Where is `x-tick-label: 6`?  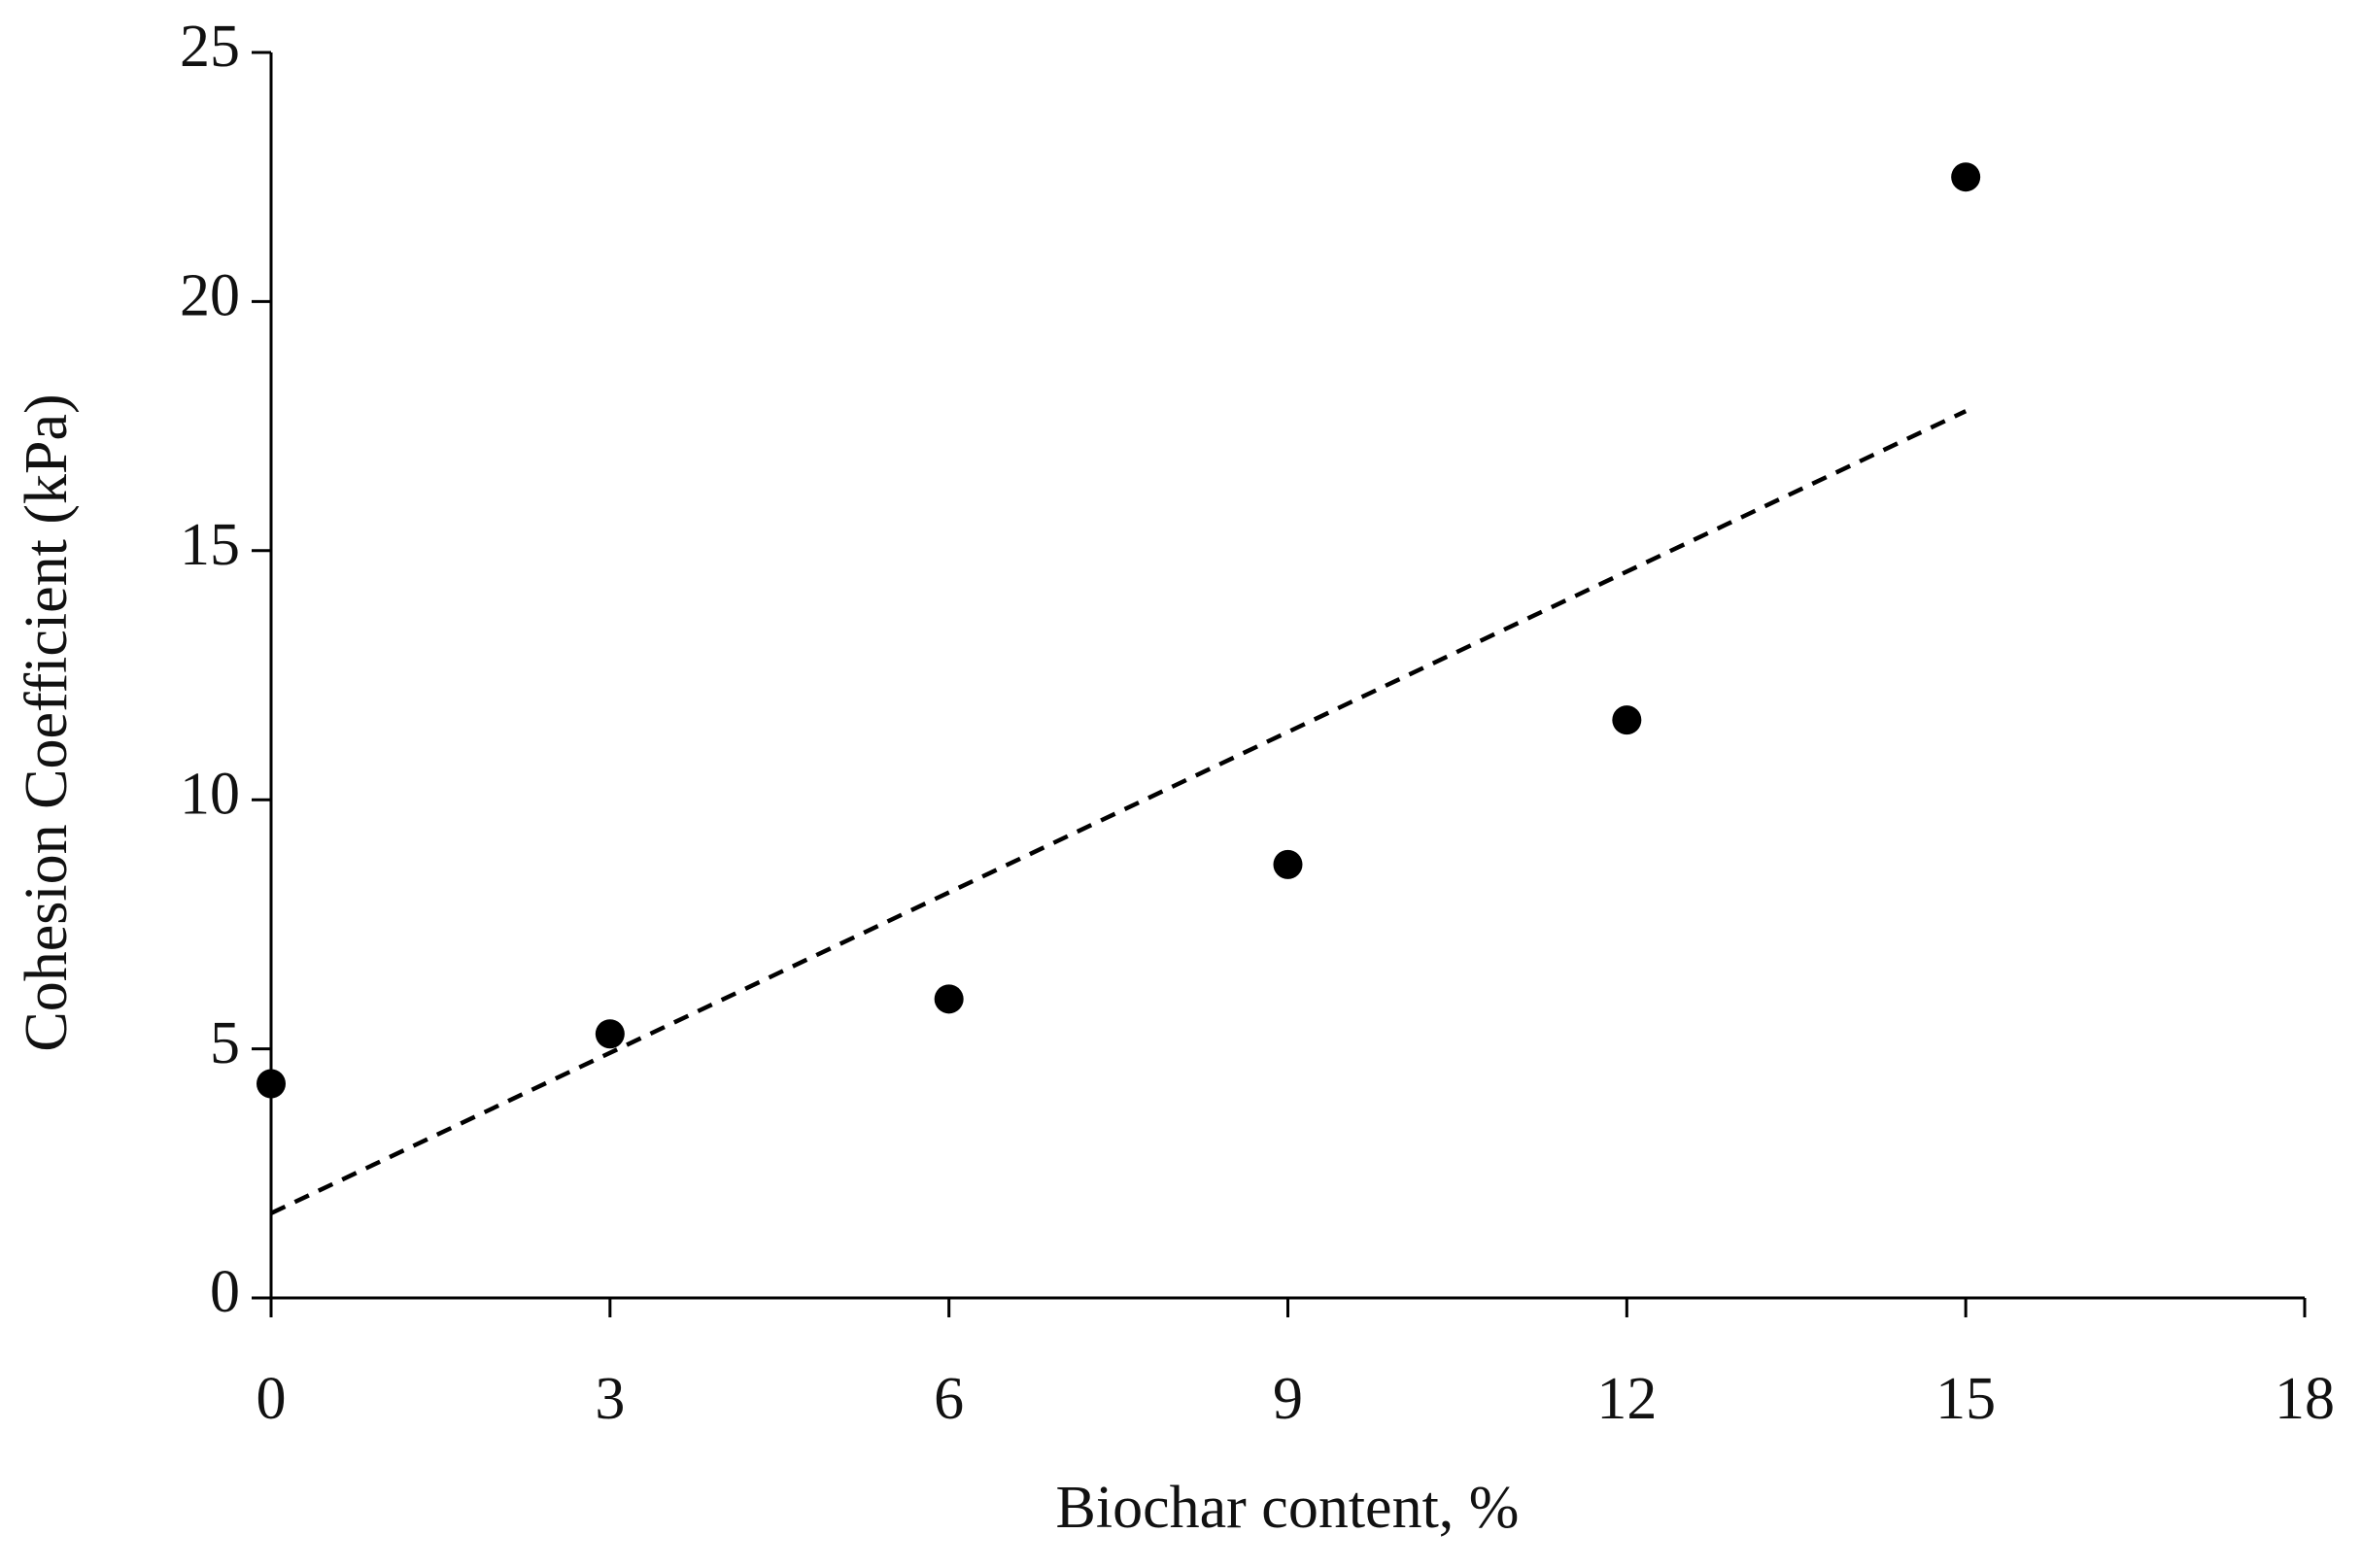 x-tick-label: 6 is located at coordinates (949, 1399).